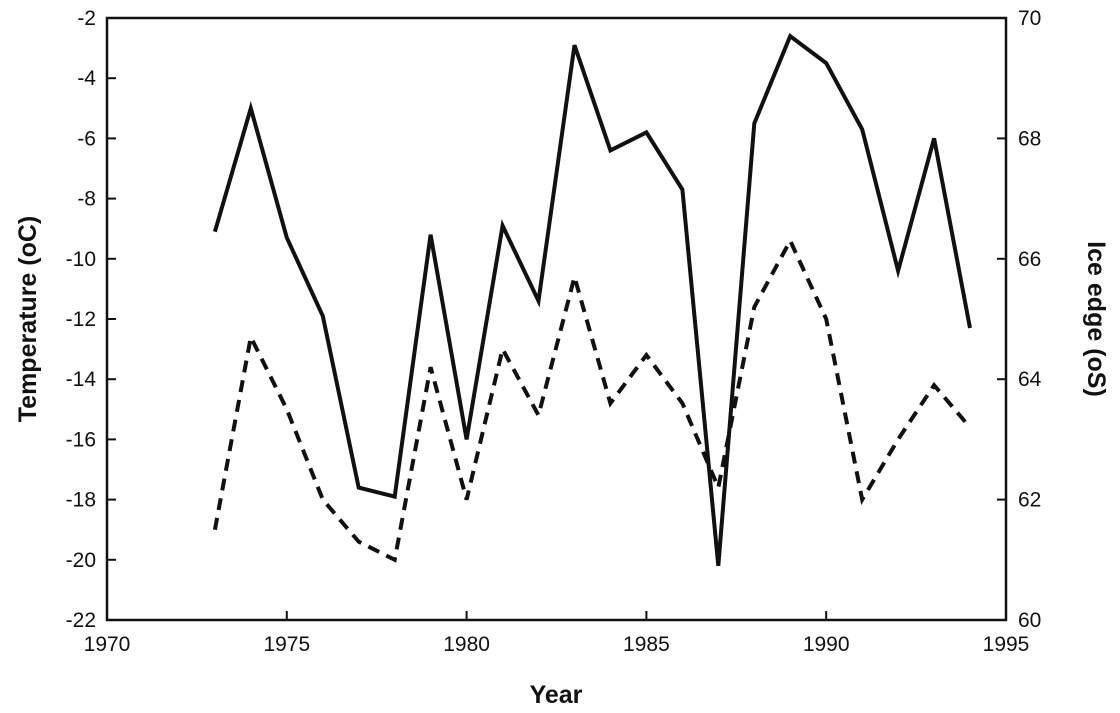 Image resolution: width=1120 pixels, height=713 pixels. What do you see at coordinates (1019, 319) in the screenshot?
I see `y2-ticks: 60 62 64 66 68 70` at bounding box center [1019, 319].